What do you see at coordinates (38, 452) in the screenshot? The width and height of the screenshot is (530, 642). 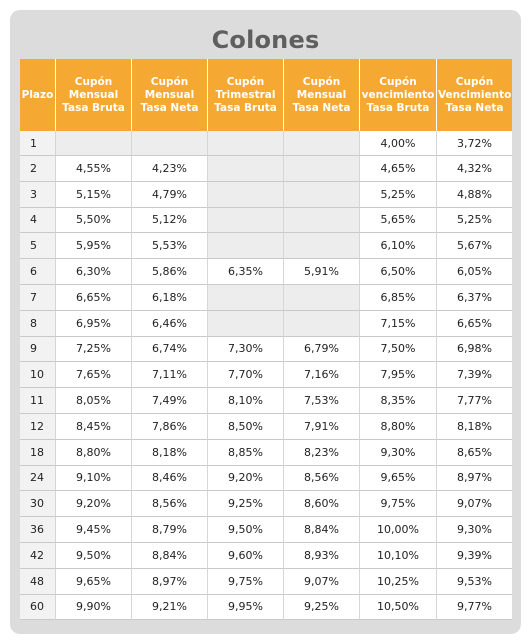 I see `term-cell: 18` at bounding box center [38, 452].